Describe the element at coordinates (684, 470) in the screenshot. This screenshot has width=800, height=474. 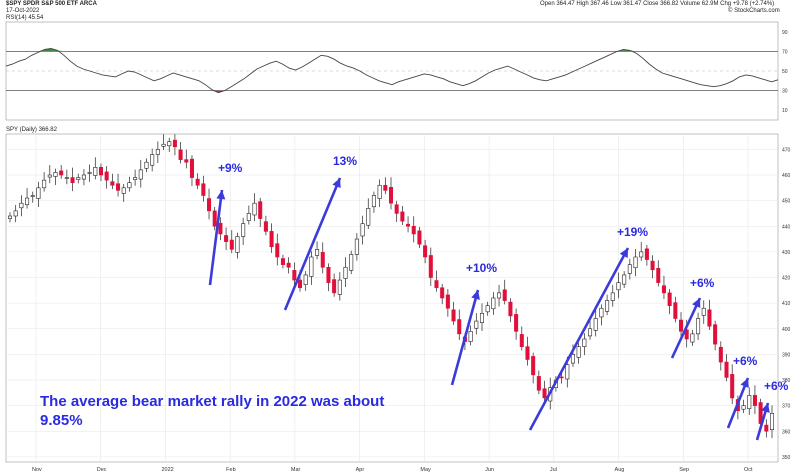
I see `x-tick-label: Sep` at that location.